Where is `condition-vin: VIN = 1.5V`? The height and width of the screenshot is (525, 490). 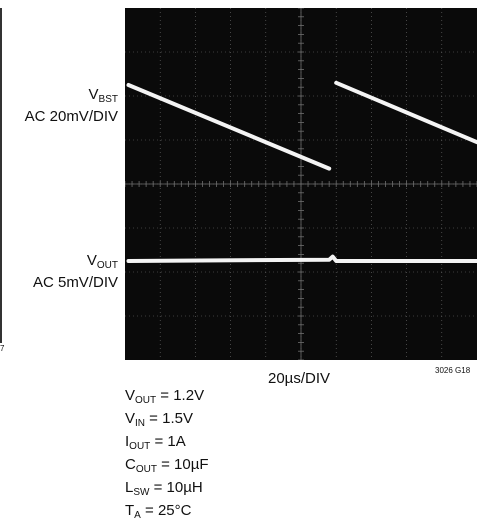
condition-vin: VIN = 1.5V is located at coordinates (159, 419).